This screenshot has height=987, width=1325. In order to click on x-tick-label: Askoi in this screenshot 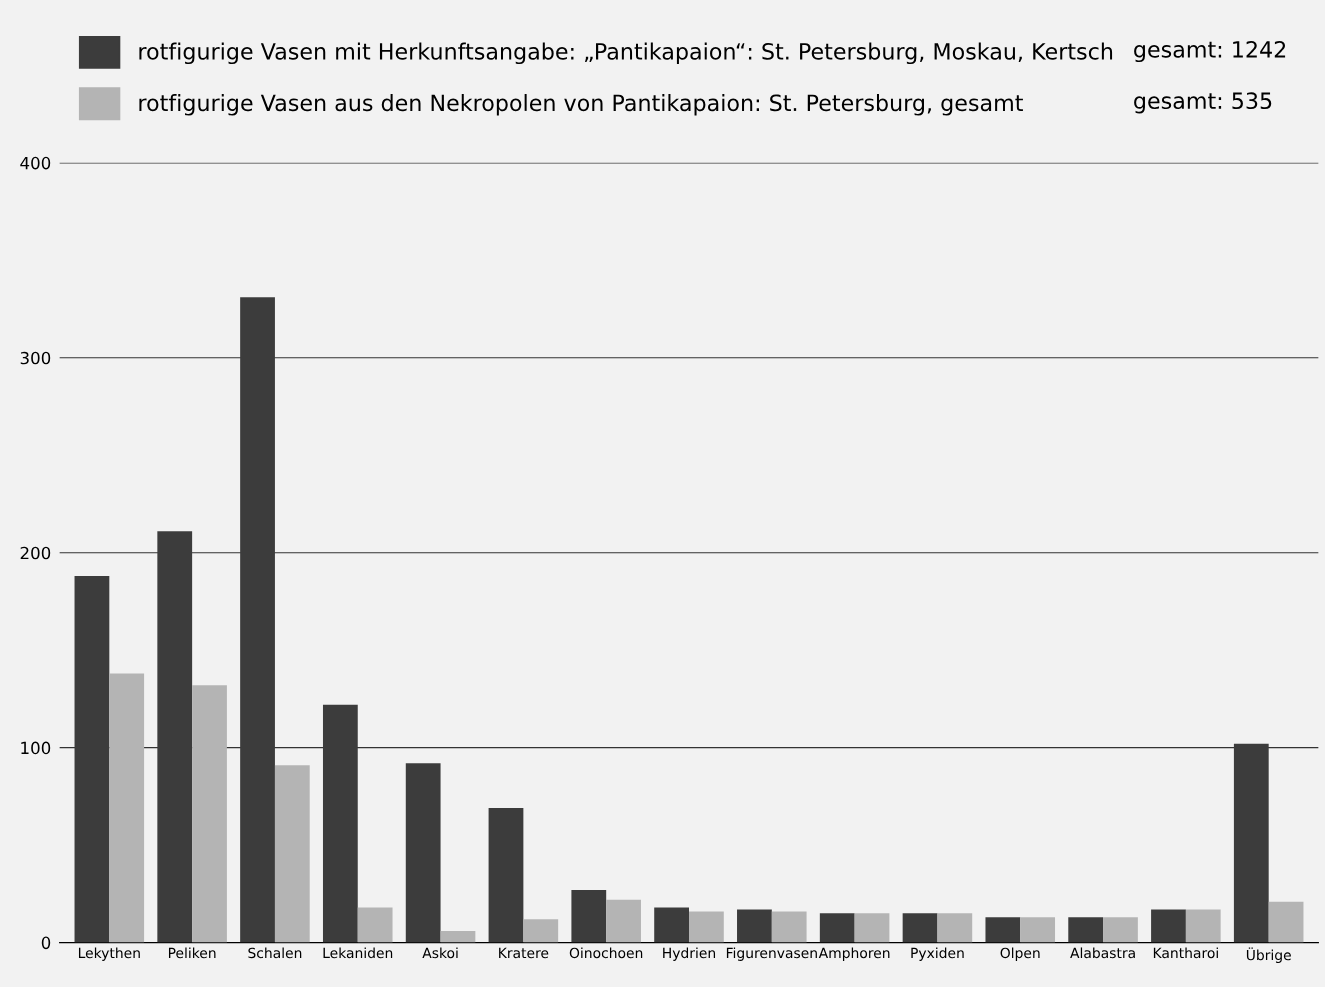, I will do `click(440, 953)`.